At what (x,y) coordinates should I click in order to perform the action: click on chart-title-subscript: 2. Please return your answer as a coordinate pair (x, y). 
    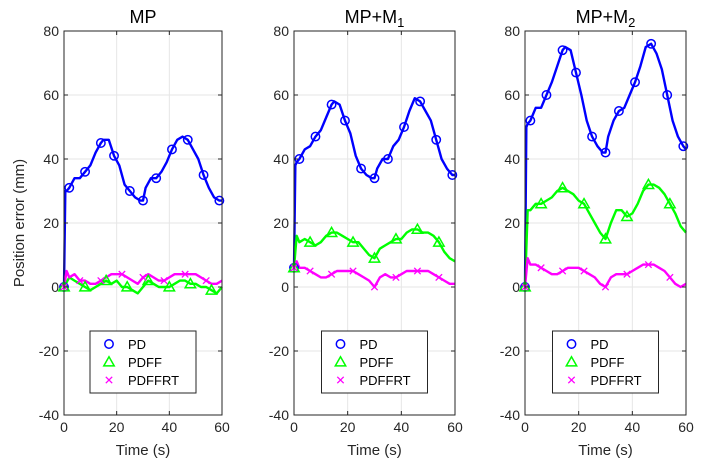
    Looking at the image, I should click on (631, 22).